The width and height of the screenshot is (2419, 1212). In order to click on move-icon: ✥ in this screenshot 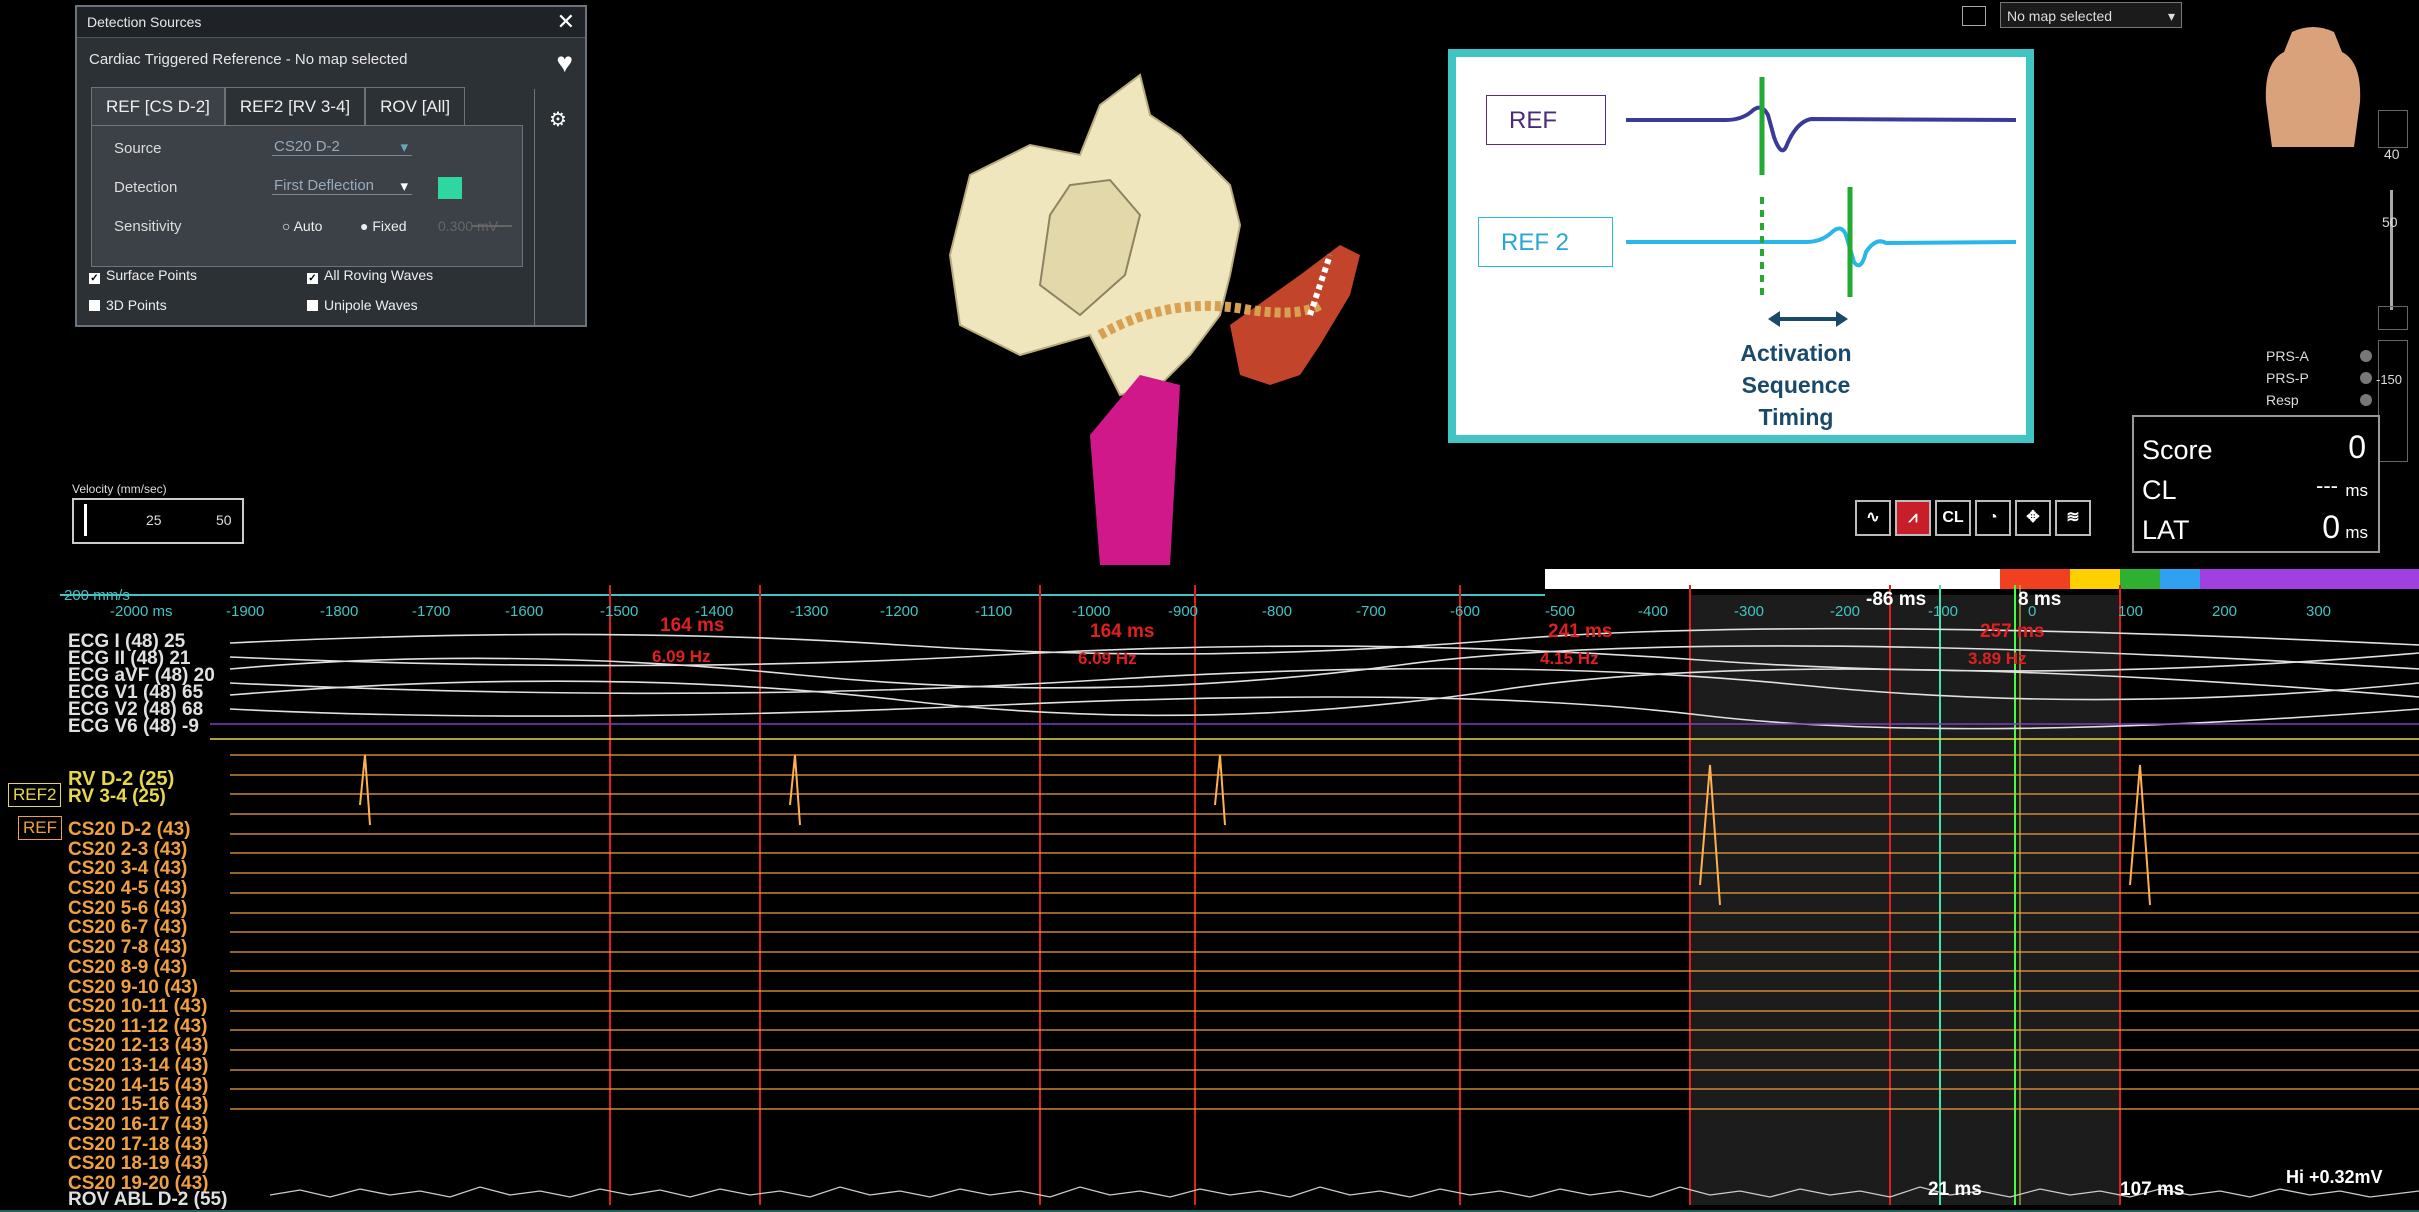, I will do `click(2033, 518)`.